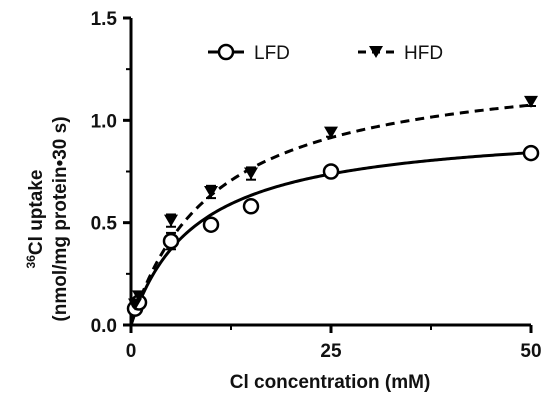 The image size is (550, 411). I want to click on y-axis-title-line1: 36Cl uptake, so click(35, 219).